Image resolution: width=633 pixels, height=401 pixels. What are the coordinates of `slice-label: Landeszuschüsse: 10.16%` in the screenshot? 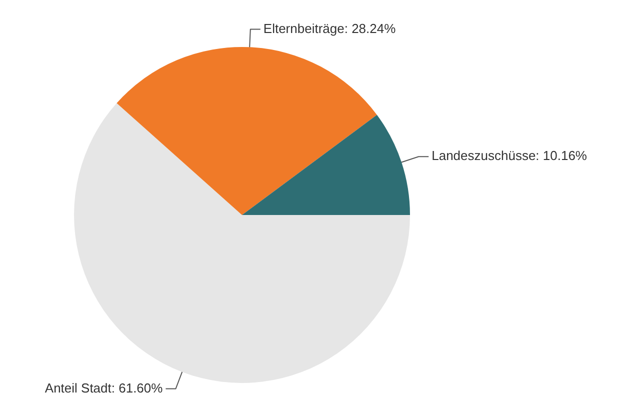 It's located at (510, 156).